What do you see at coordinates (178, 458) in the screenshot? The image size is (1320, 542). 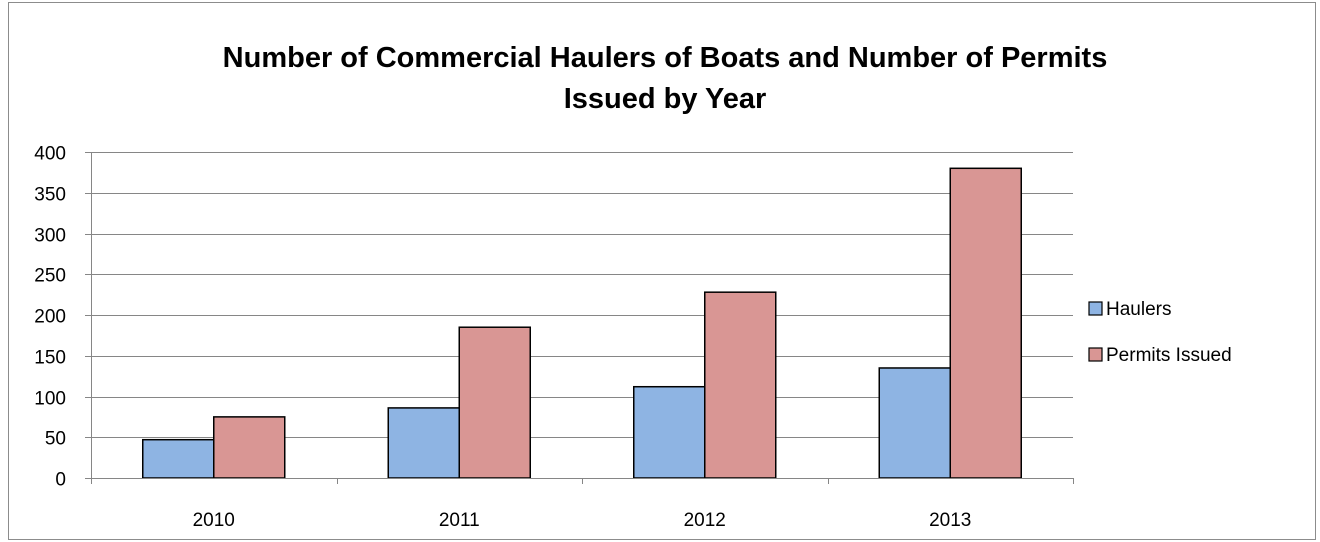 I see `bar-haulers-2010` at bounding box center [178, 458].